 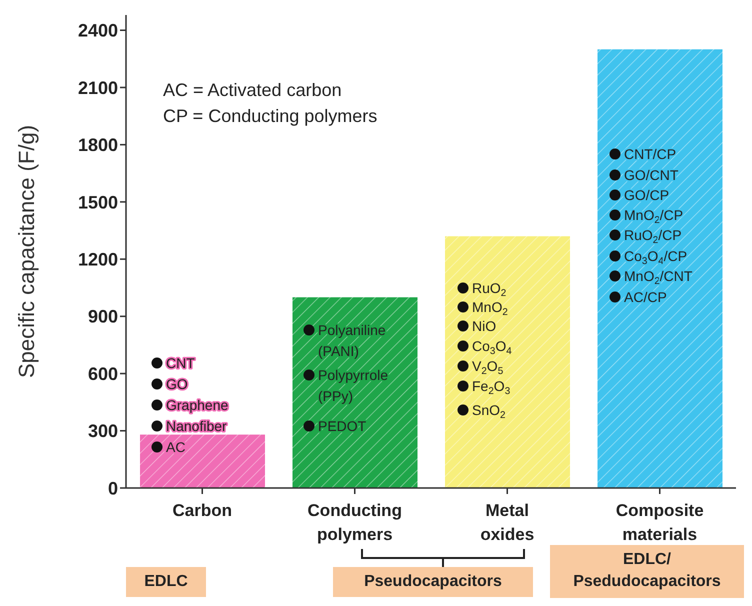 I want to click on y-tick-label: 1200, so click(x=98, y=260).